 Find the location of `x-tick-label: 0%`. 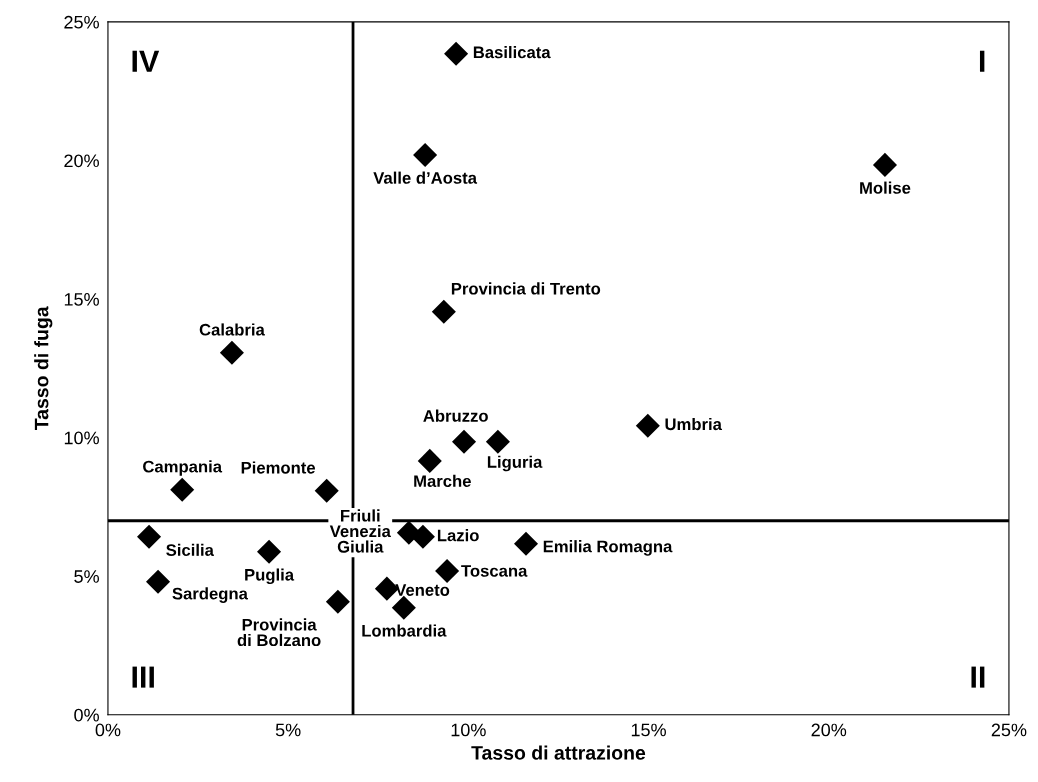

x-tick-label: 0% is located at coordinates (108, 730).